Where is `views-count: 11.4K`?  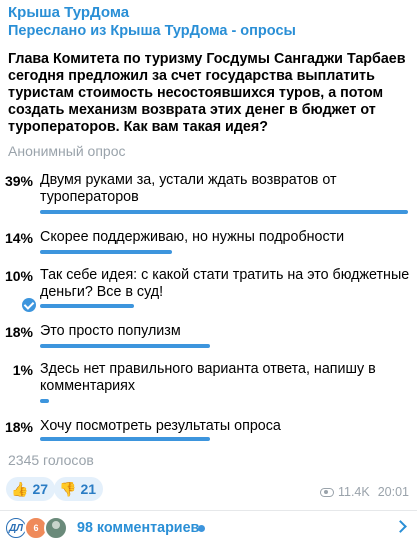
views-count: 11.4K is located at coordinates (353, 492).